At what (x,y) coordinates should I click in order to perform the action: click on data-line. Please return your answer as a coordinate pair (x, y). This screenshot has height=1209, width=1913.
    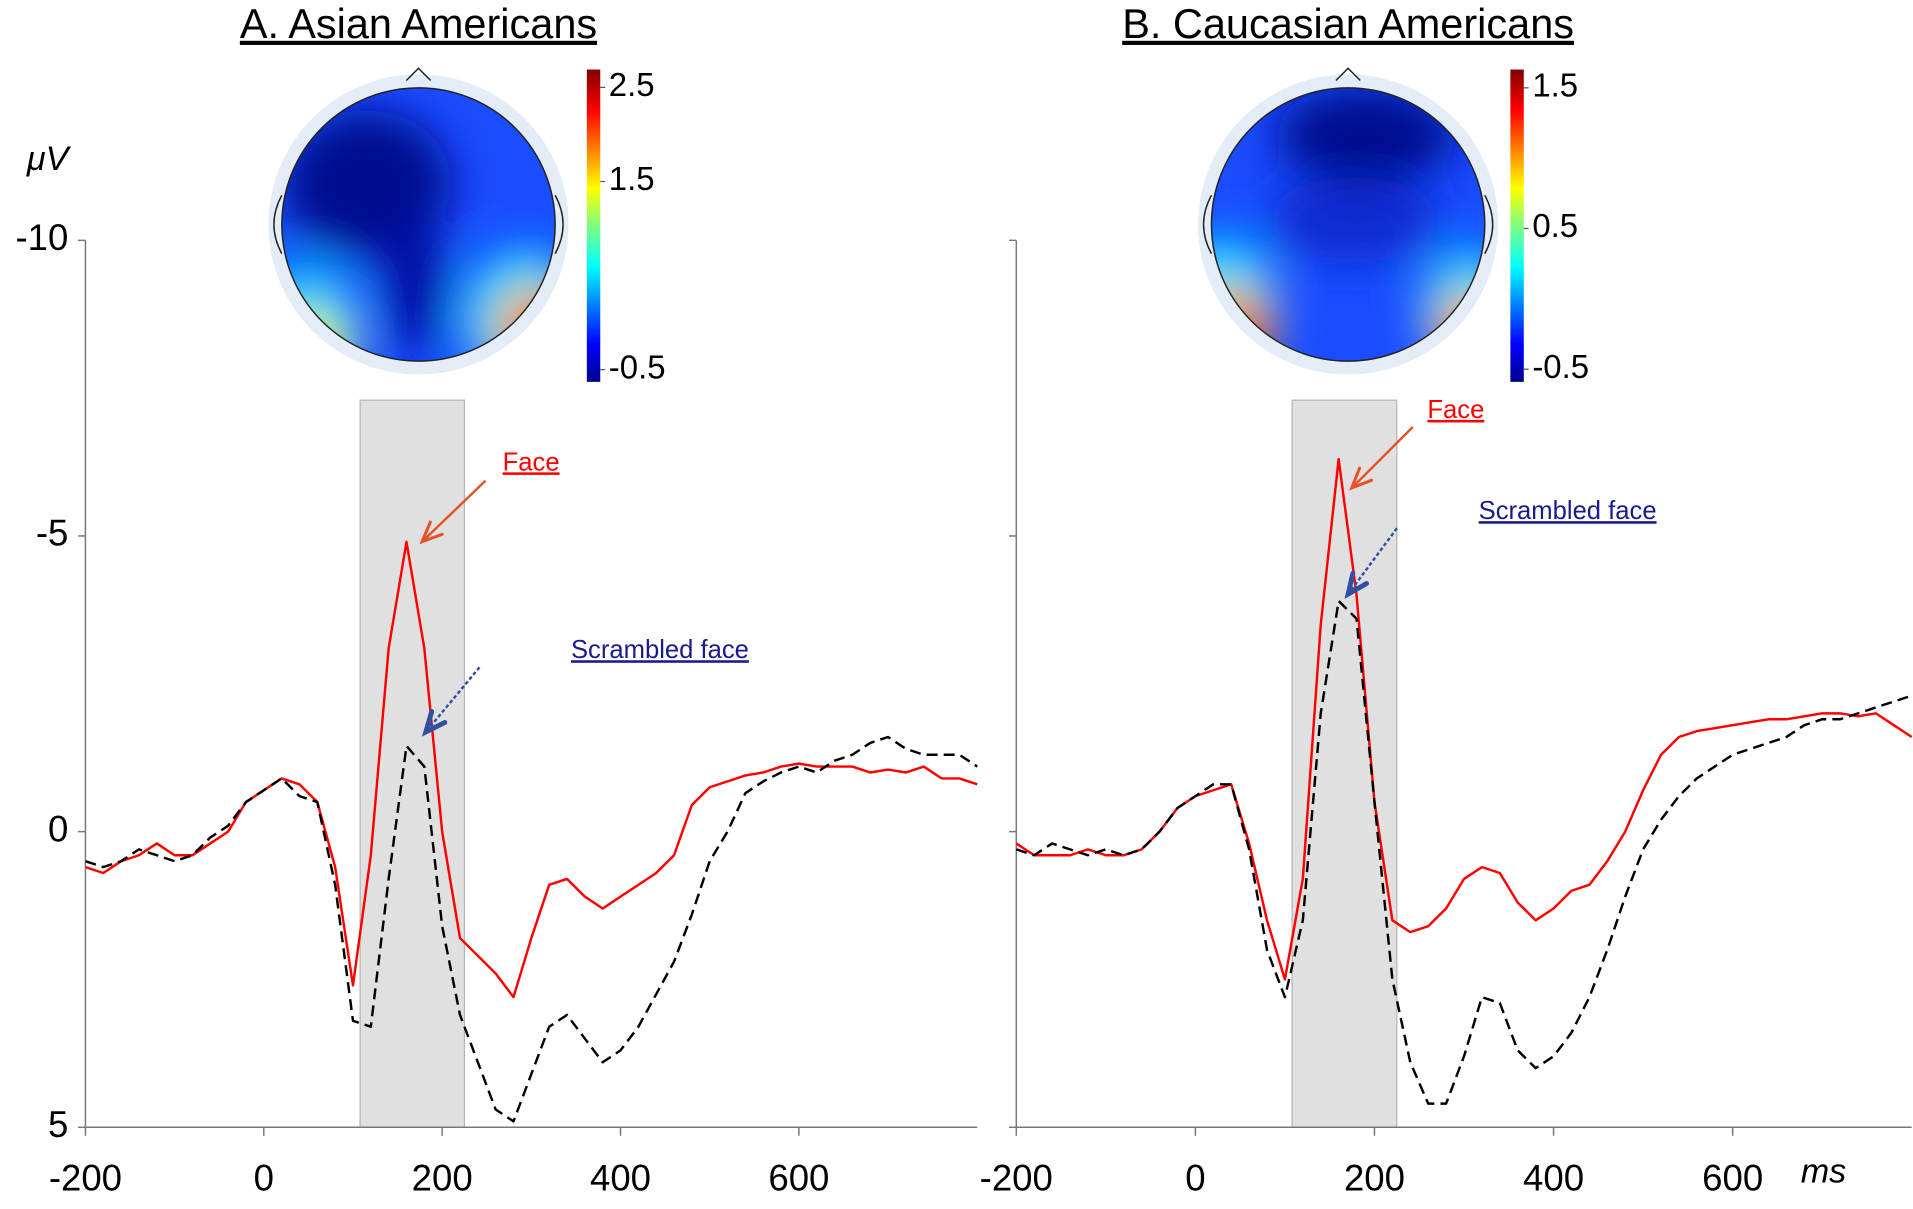
    Looking at the image, I should click on (531, 929).